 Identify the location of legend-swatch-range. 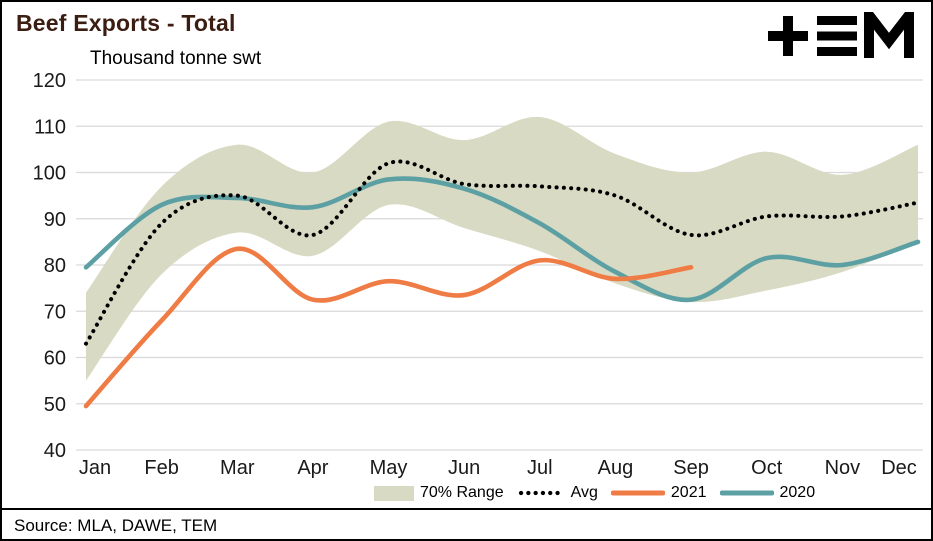
(394, 493).